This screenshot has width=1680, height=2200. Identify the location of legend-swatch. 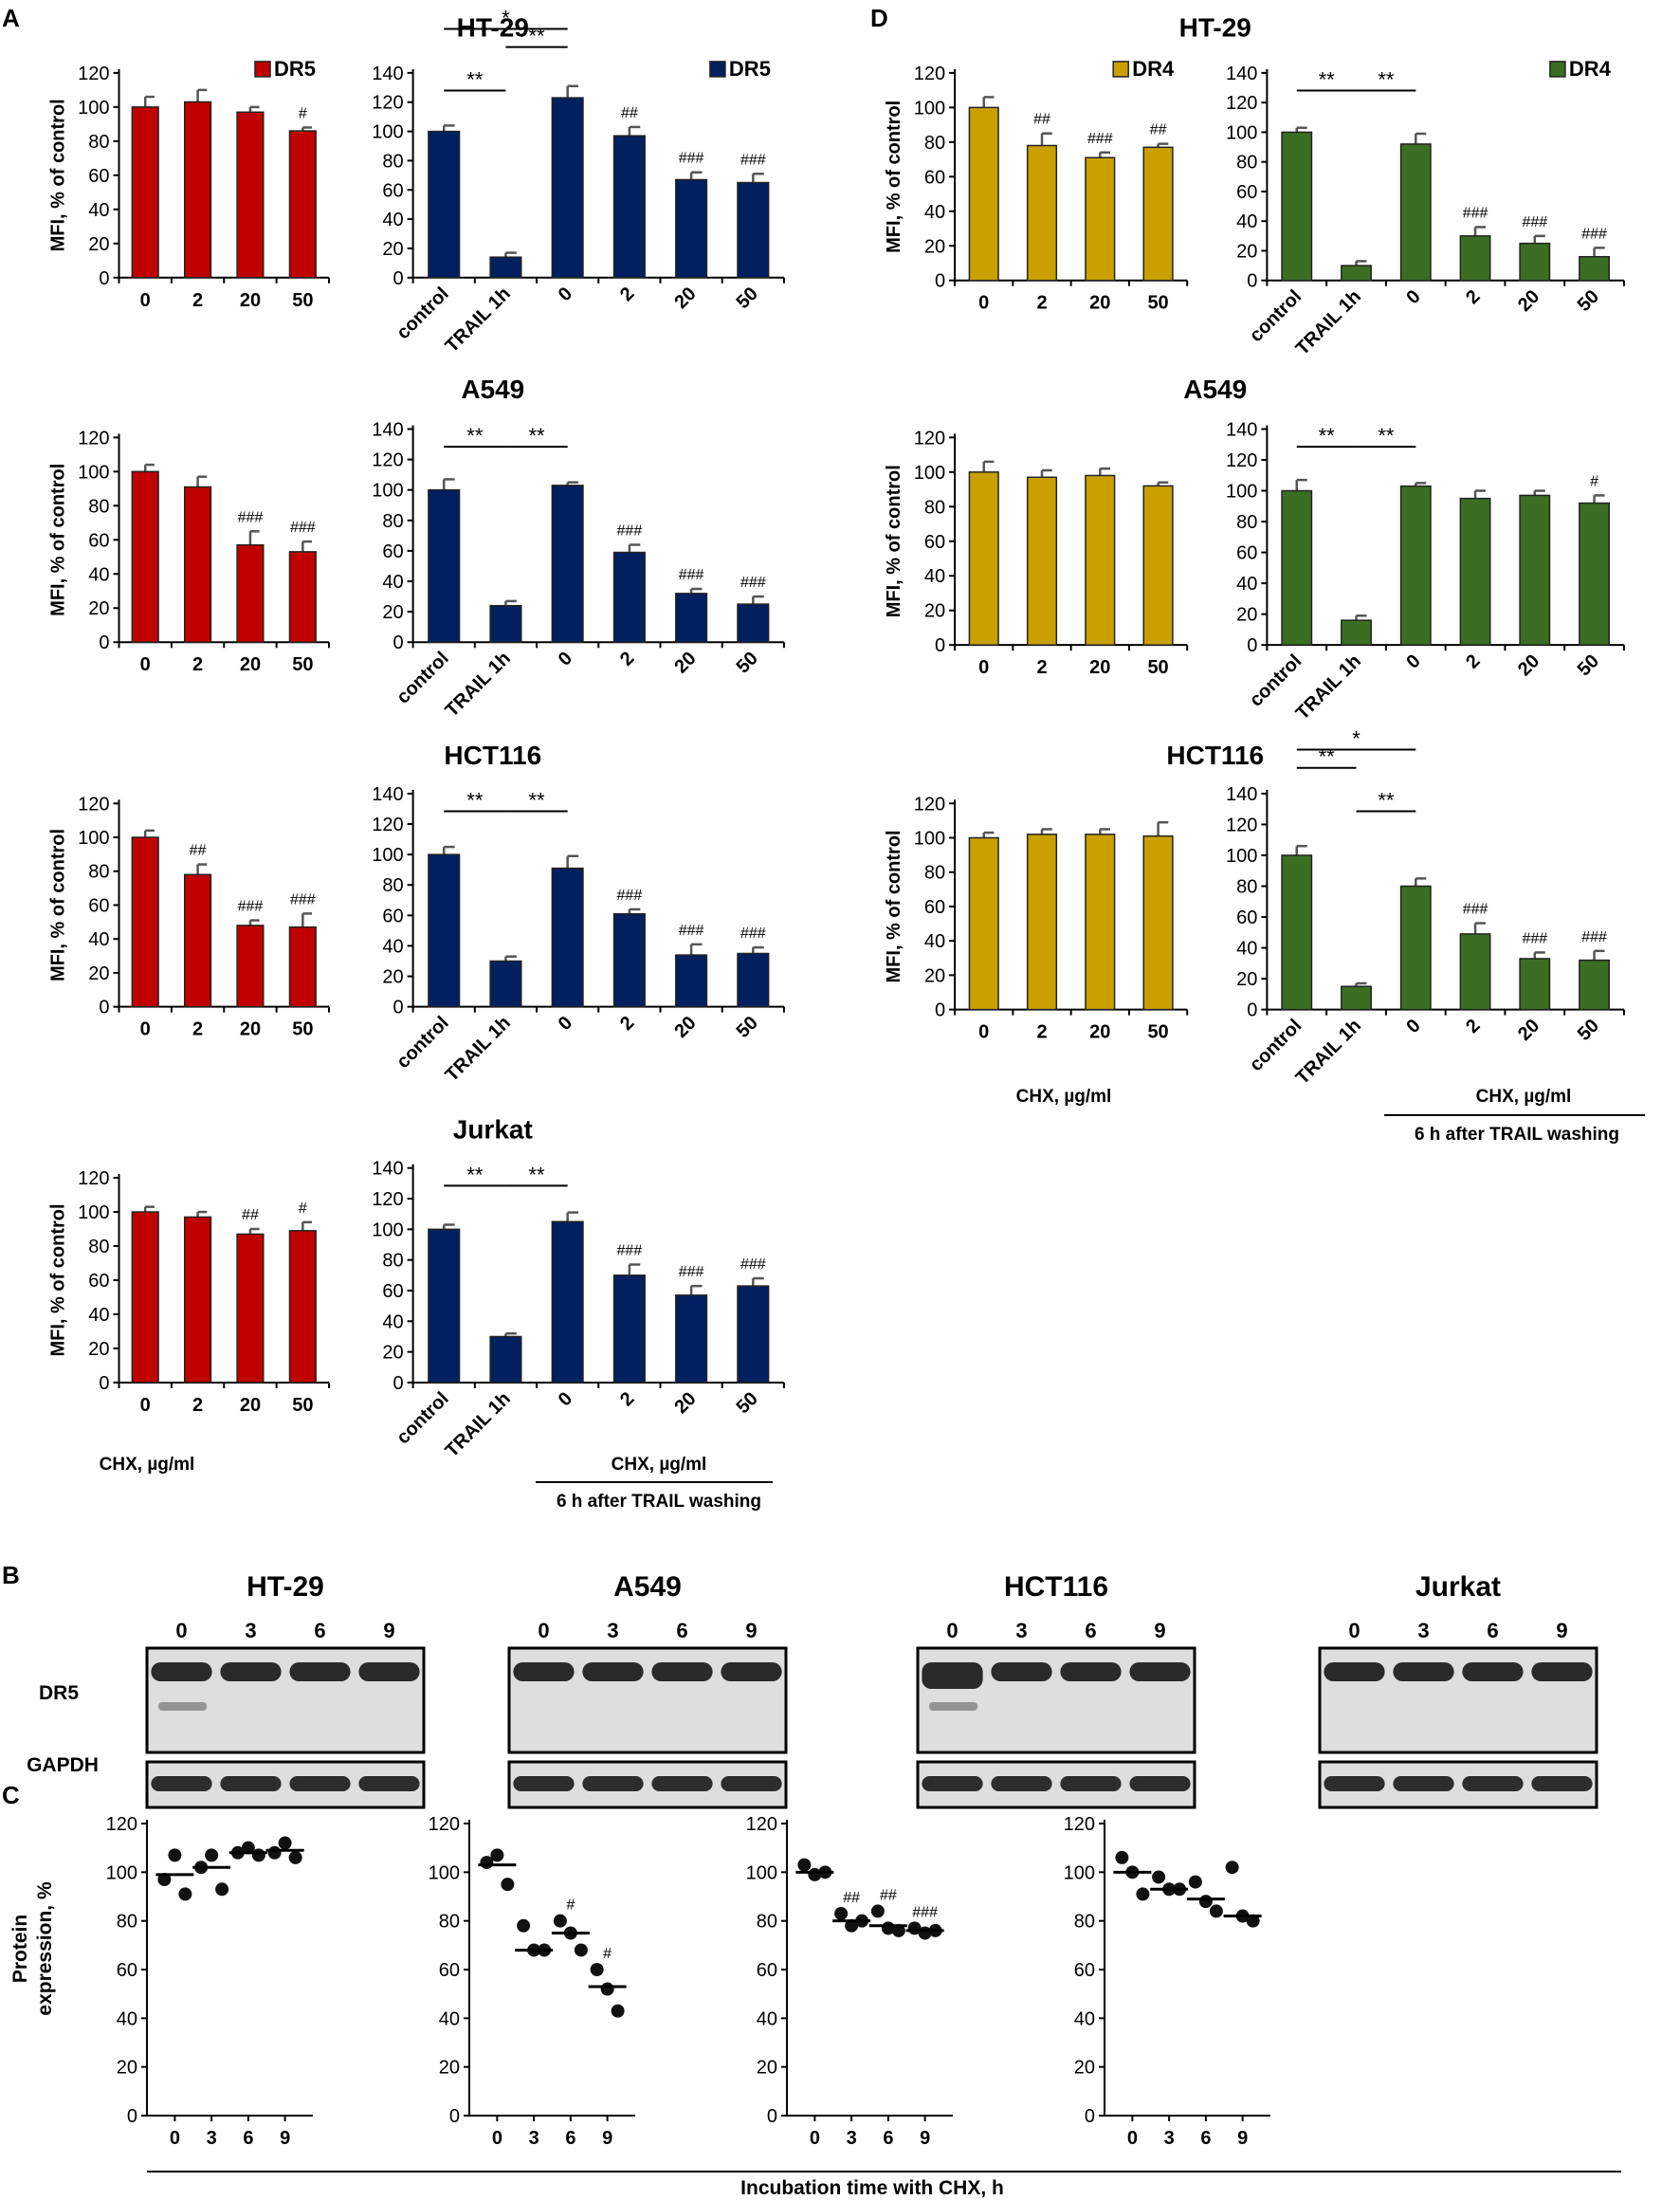
(718, 69).